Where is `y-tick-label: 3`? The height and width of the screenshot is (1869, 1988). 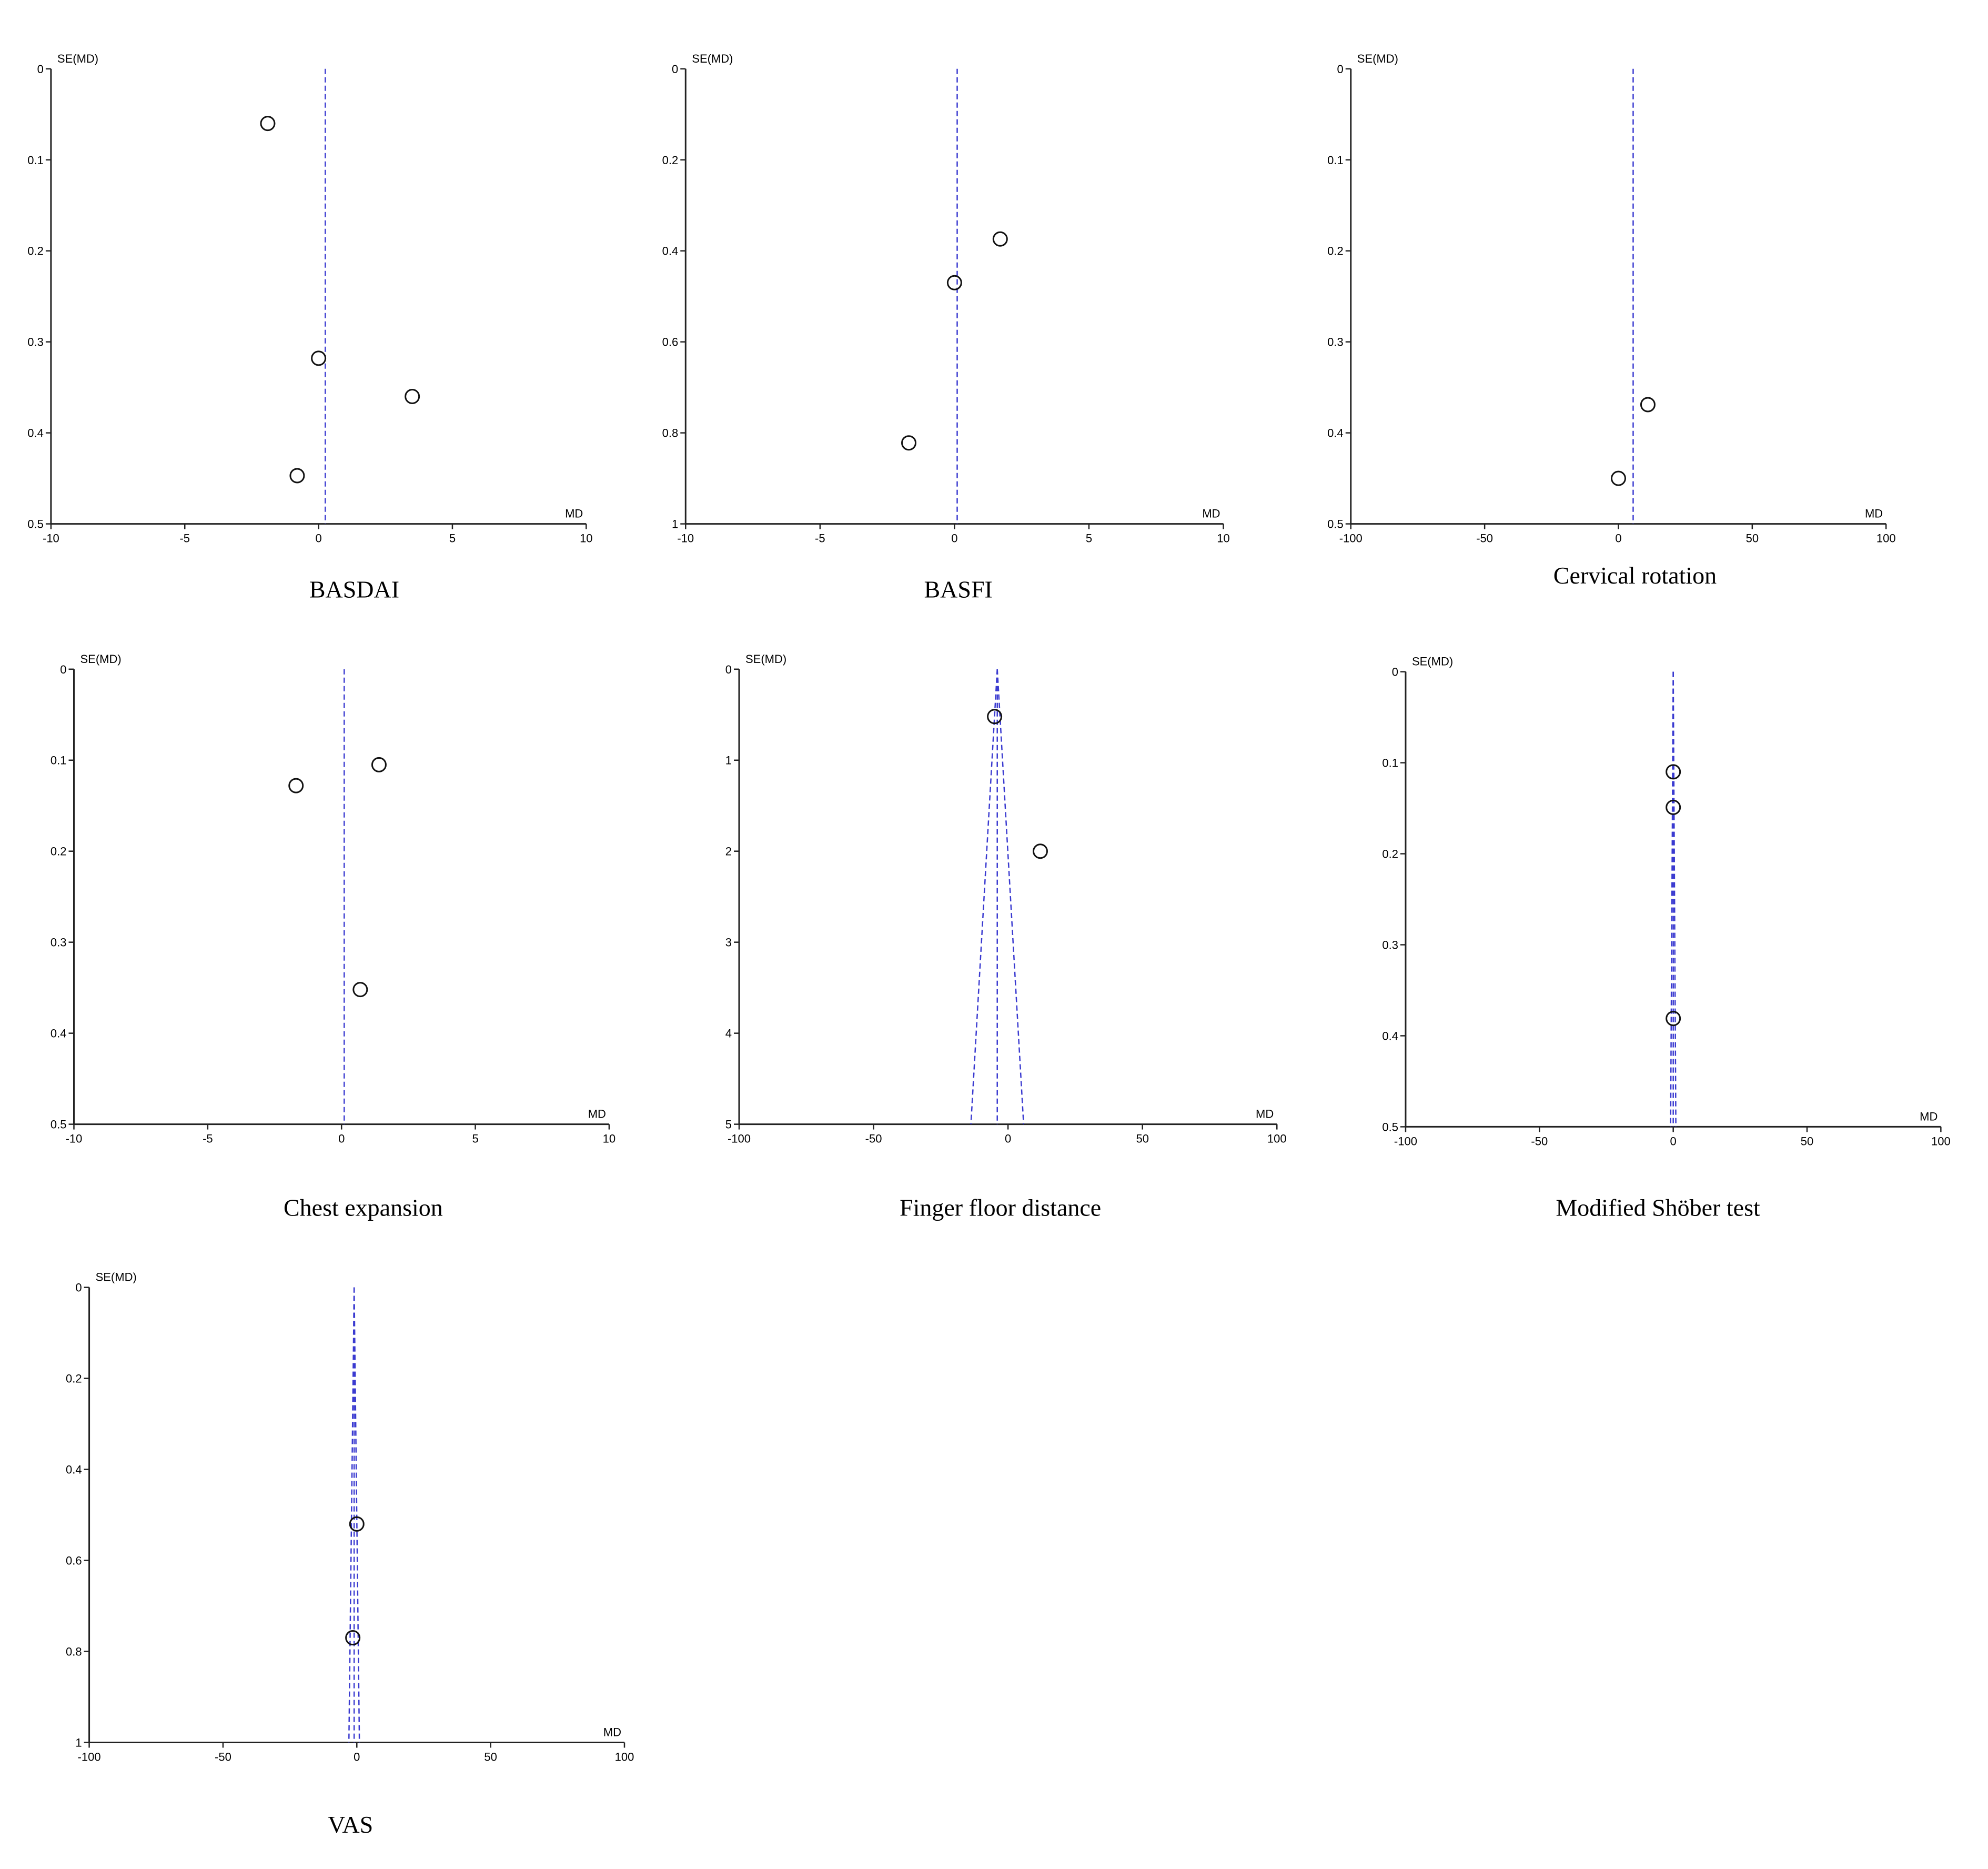 y-tick-label: 3 is located at coordinates (729, 943).